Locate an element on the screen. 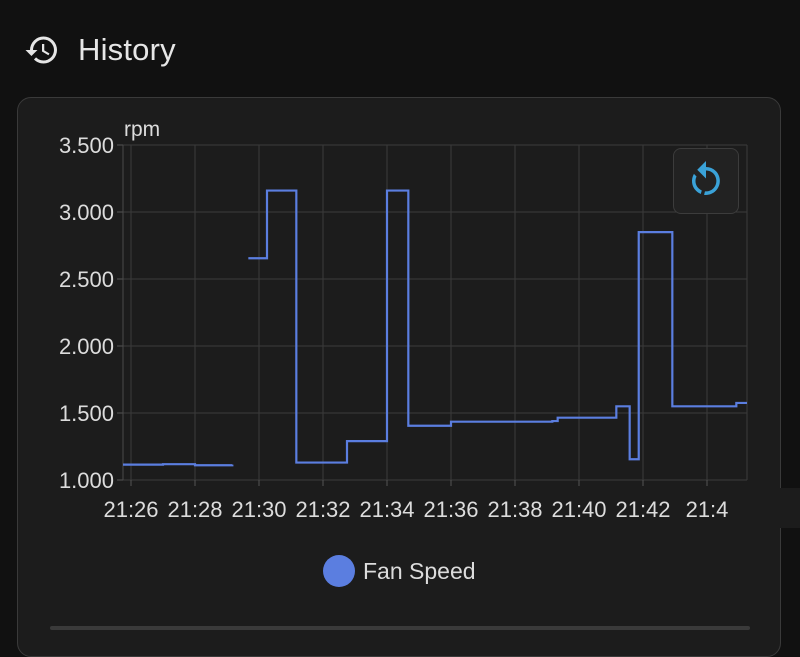  x-tick-label: 21:30 is located at coordinates (258, 509).